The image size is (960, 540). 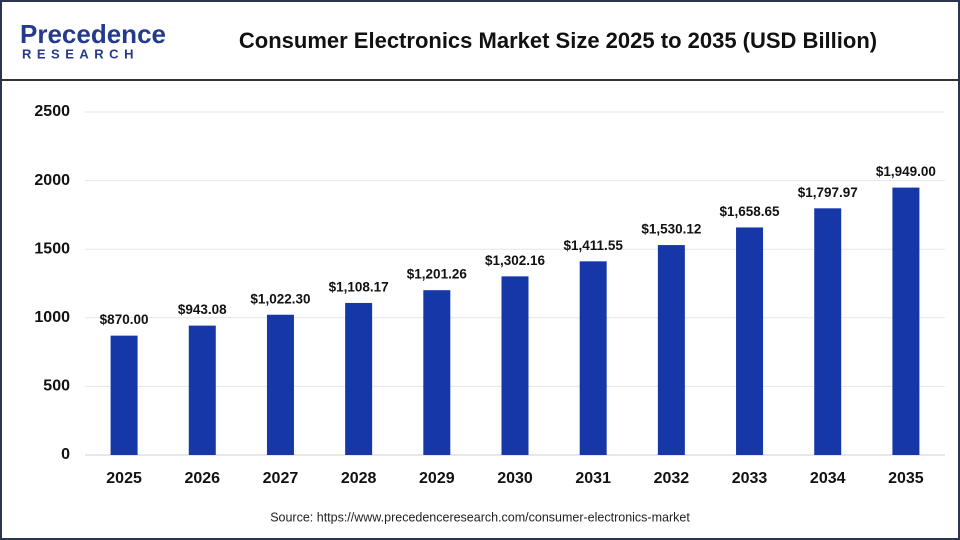 I want to click on x-tick-label: 2027, so click(x=281, y=478).